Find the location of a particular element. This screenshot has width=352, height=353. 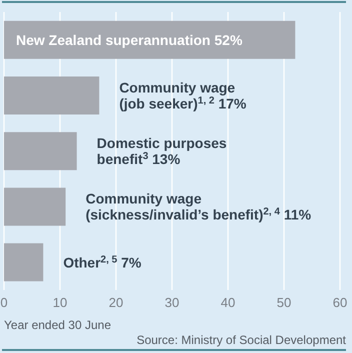

x-tick-label: 0 is located at coordinates (4, 302).